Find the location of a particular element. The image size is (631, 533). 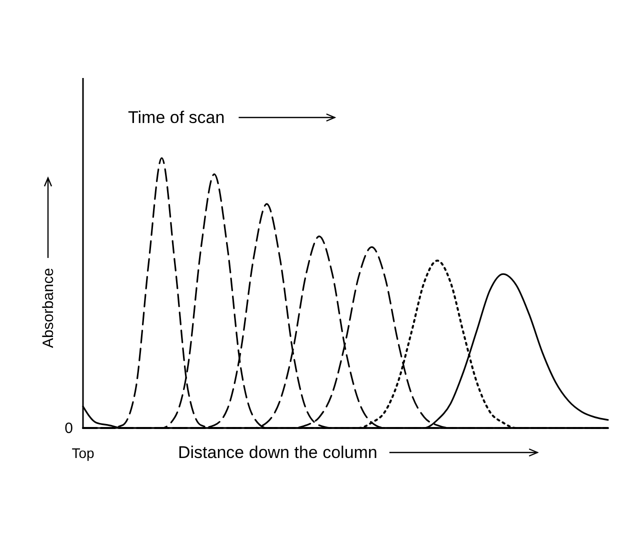

text: Time of scan is located at coordinates (176, 117).